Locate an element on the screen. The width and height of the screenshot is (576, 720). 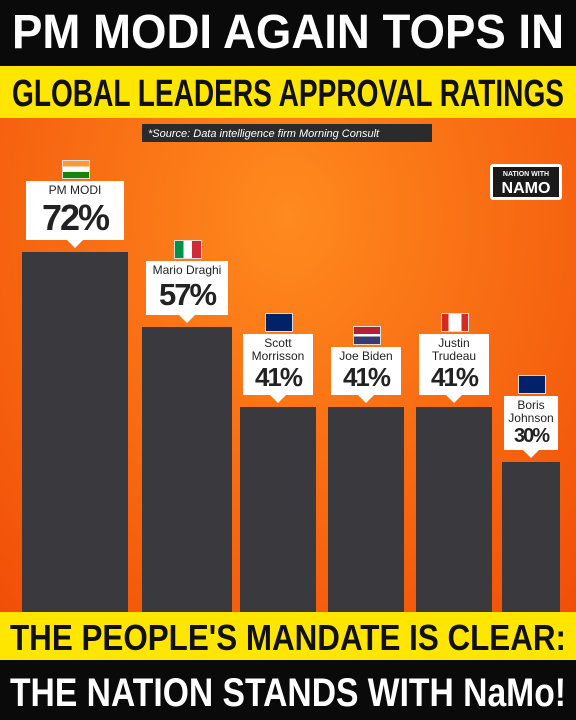
category-label: PM MODI is located at coordinates (75, 190).